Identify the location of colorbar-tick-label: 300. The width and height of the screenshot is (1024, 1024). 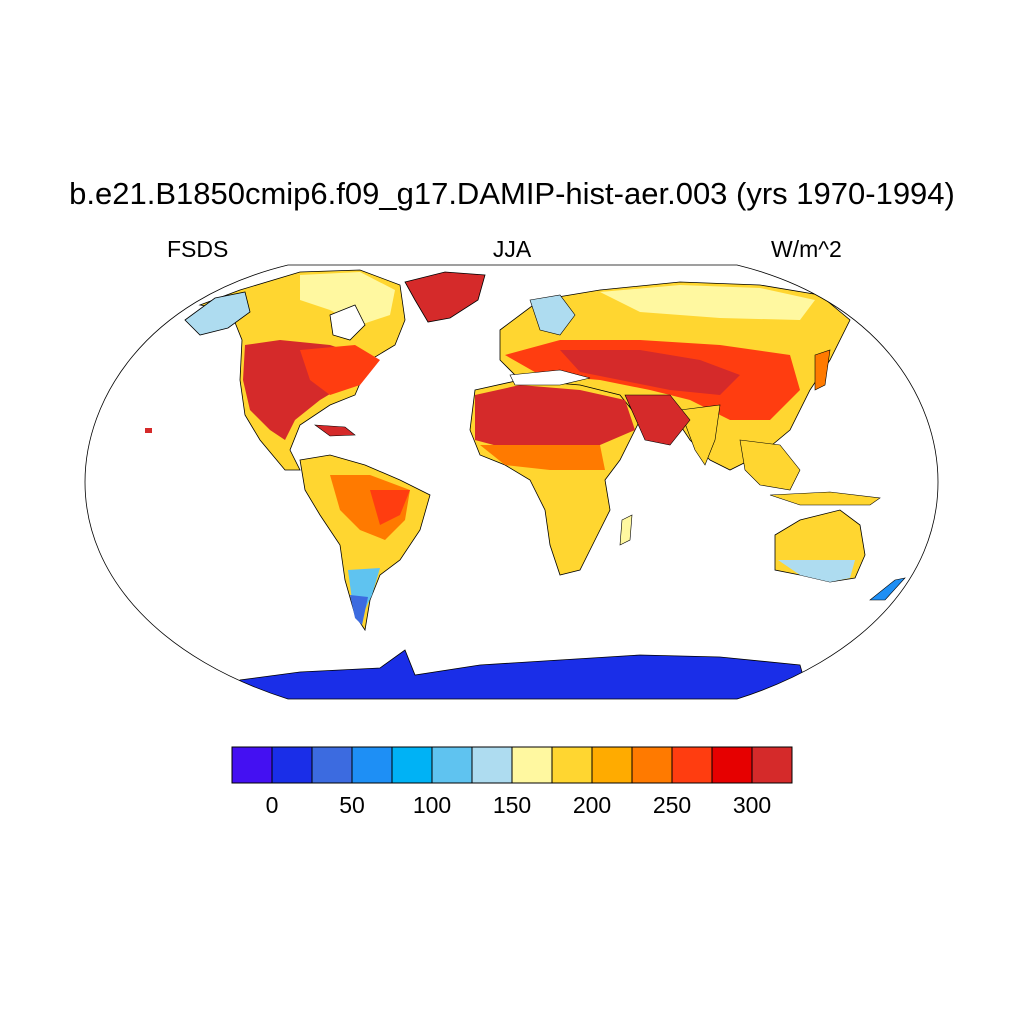
(752, 805).